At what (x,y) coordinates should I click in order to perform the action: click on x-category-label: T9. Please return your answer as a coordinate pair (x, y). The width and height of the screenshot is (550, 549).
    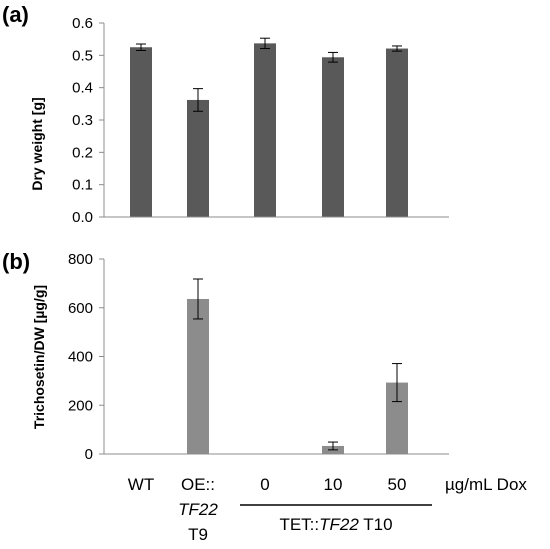
    Looking at the image, I should click on (198, 534).